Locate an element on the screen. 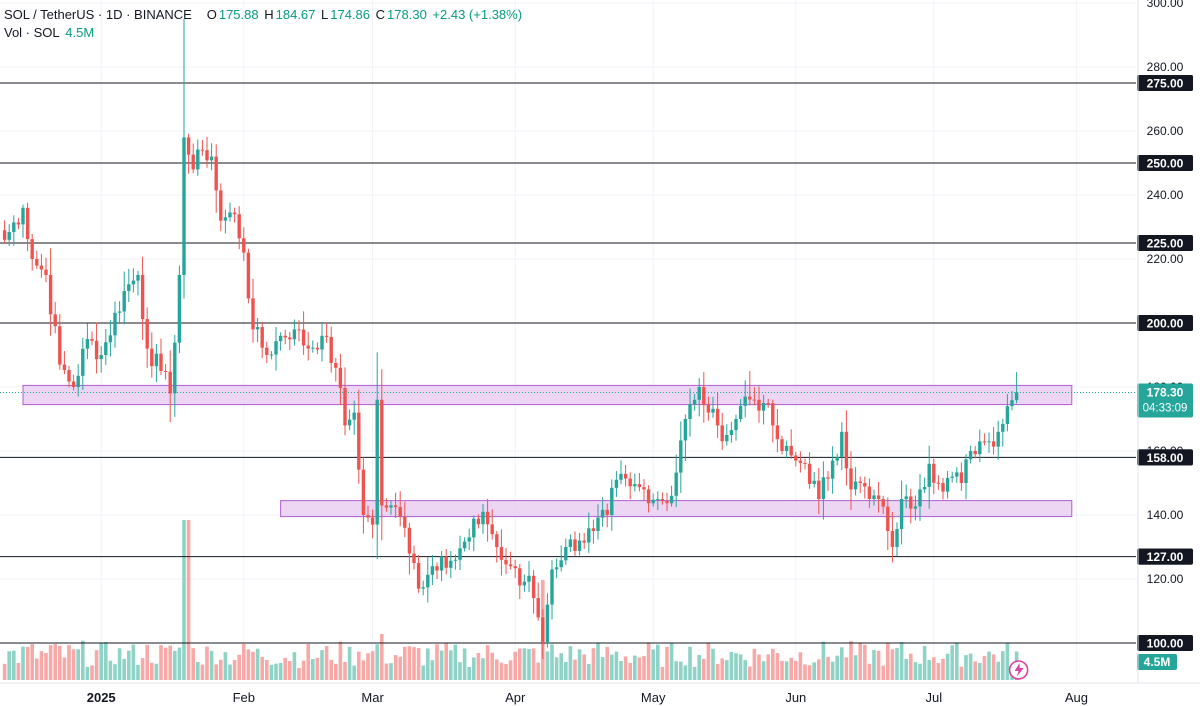  volume-badge-label: 4.5M is located at coordinates (1157, 662).